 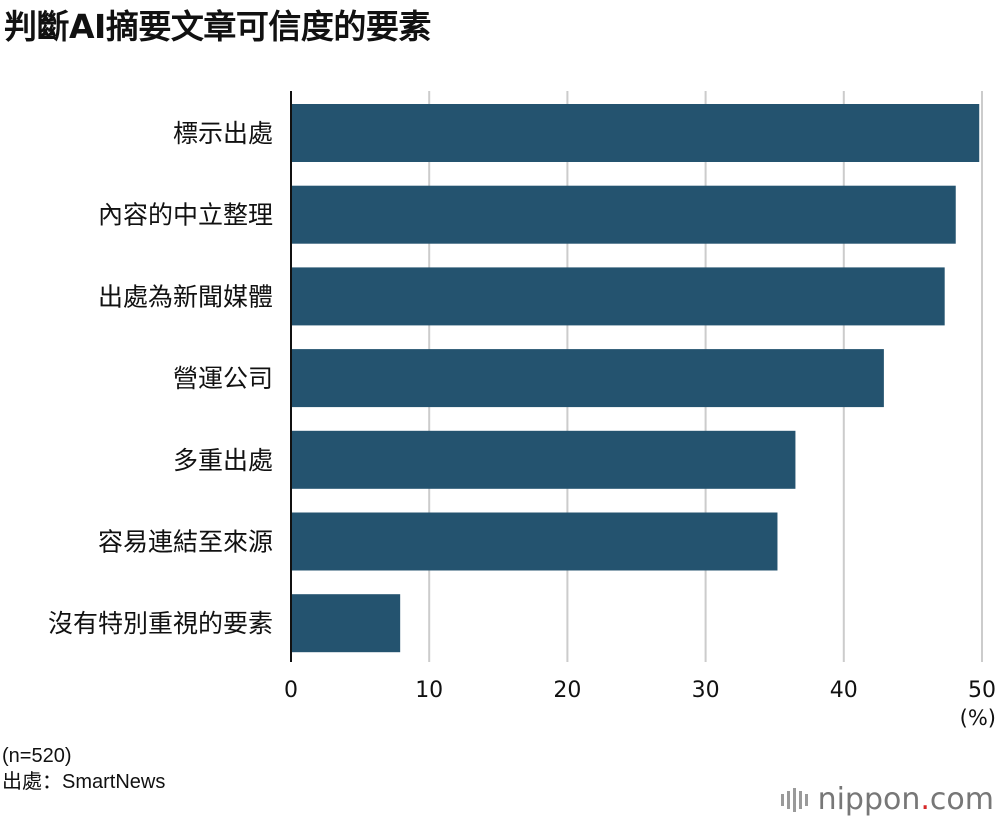 I want to click on x-tick-label-0: 0, so click(x=291, y=690).